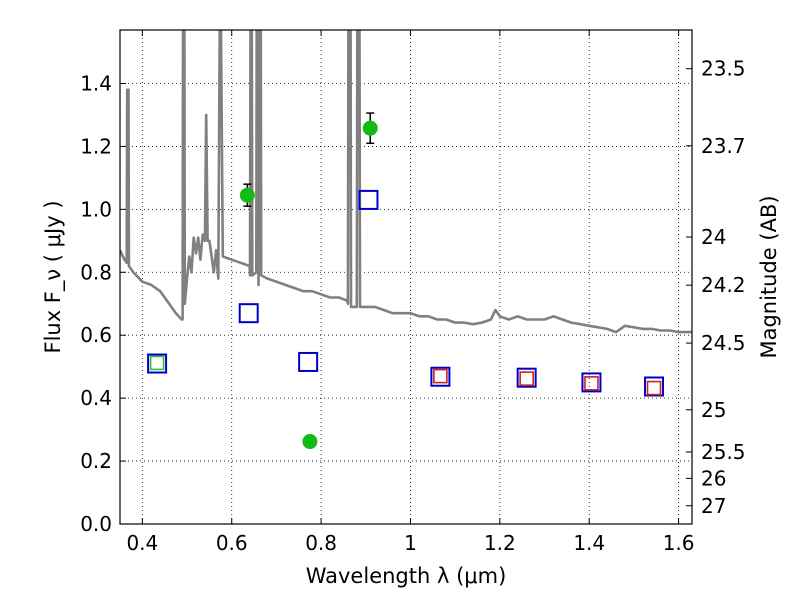 The width and height of the screenshot is (800, 600). I want to click on y-tick-label: 0.8, so click(96, 272).